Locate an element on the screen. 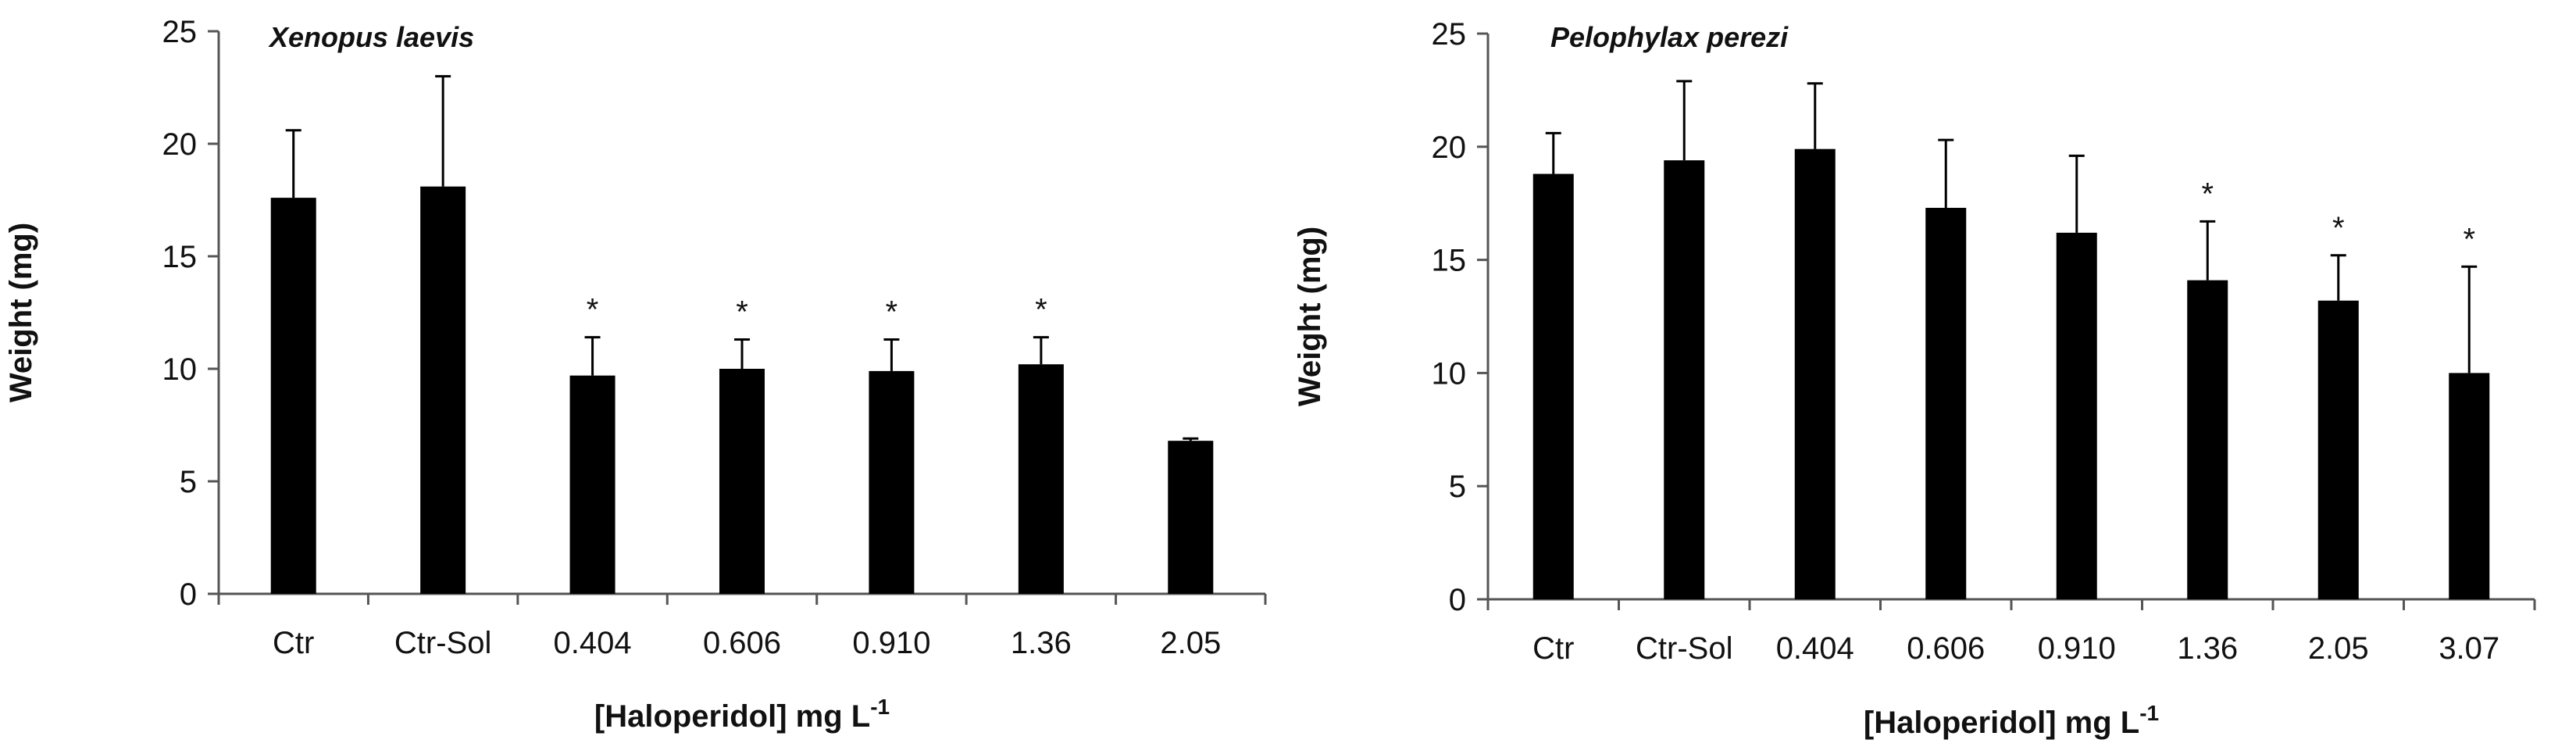 The width and height of the screenshot is (2576, 754). species-label: Pelophylax perezi is located at coordinates (1669, 37).